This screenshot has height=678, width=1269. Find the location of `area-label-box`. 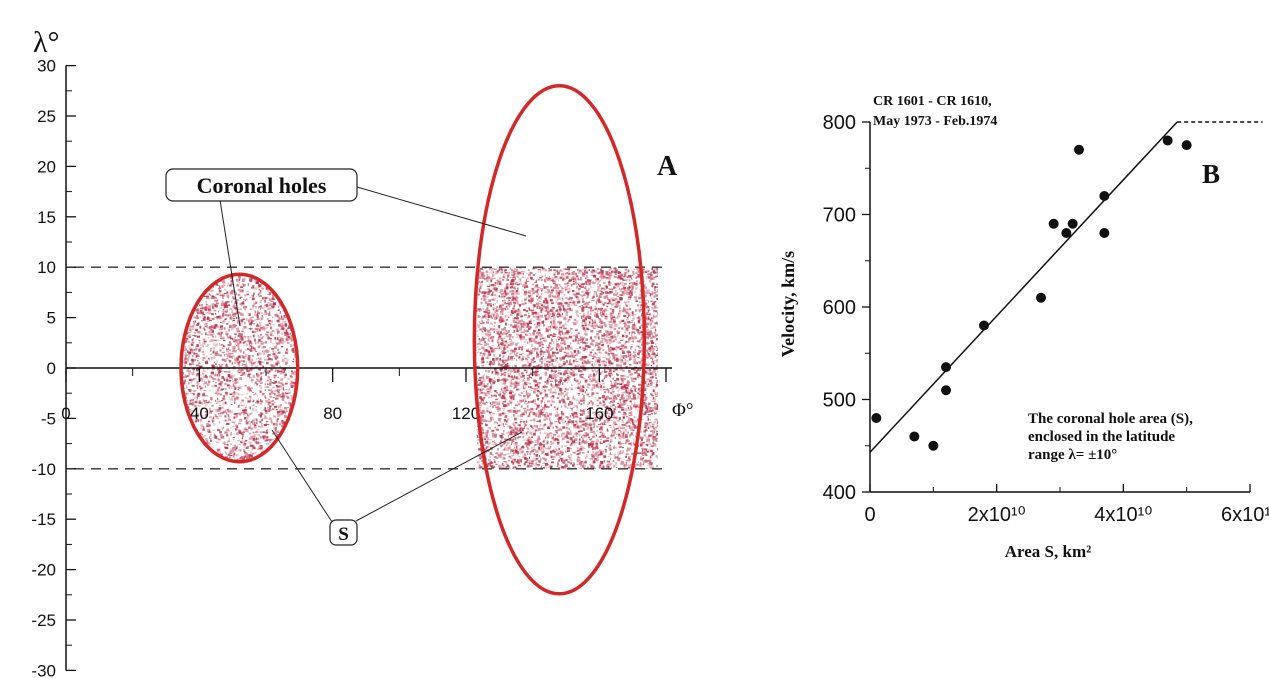

area-label-box is located at coordinates (343, 532).